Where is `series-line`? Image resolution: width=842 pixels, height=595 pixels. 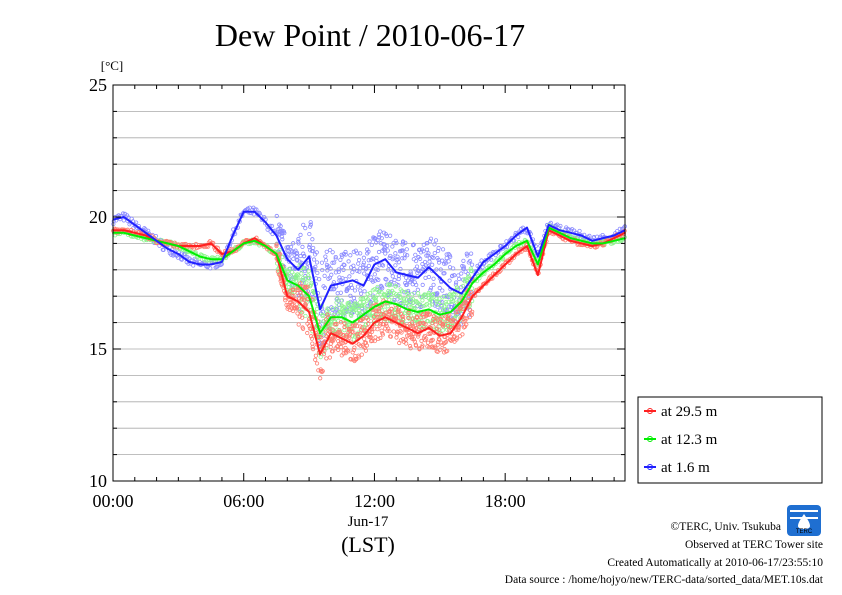 series-line is located at coordinates (369, 280).